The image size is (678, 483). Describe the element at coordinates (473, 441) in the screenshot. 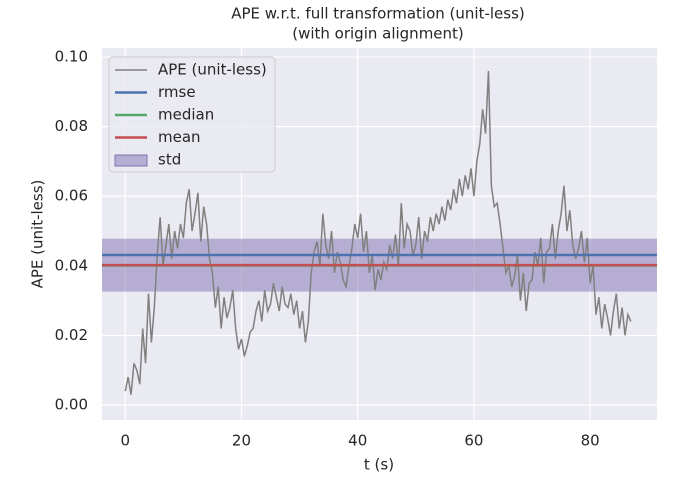

I see `x-tick-label: 60` at that location.